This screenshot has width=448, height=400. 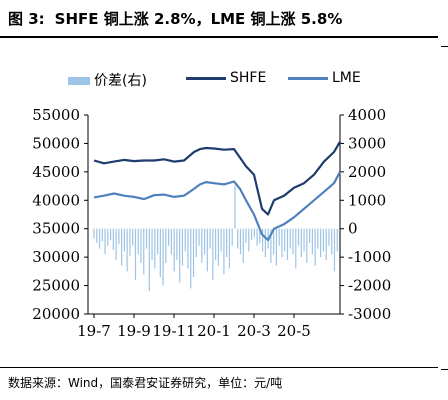 I want to click on title-rule, so click(x=219, y=37).